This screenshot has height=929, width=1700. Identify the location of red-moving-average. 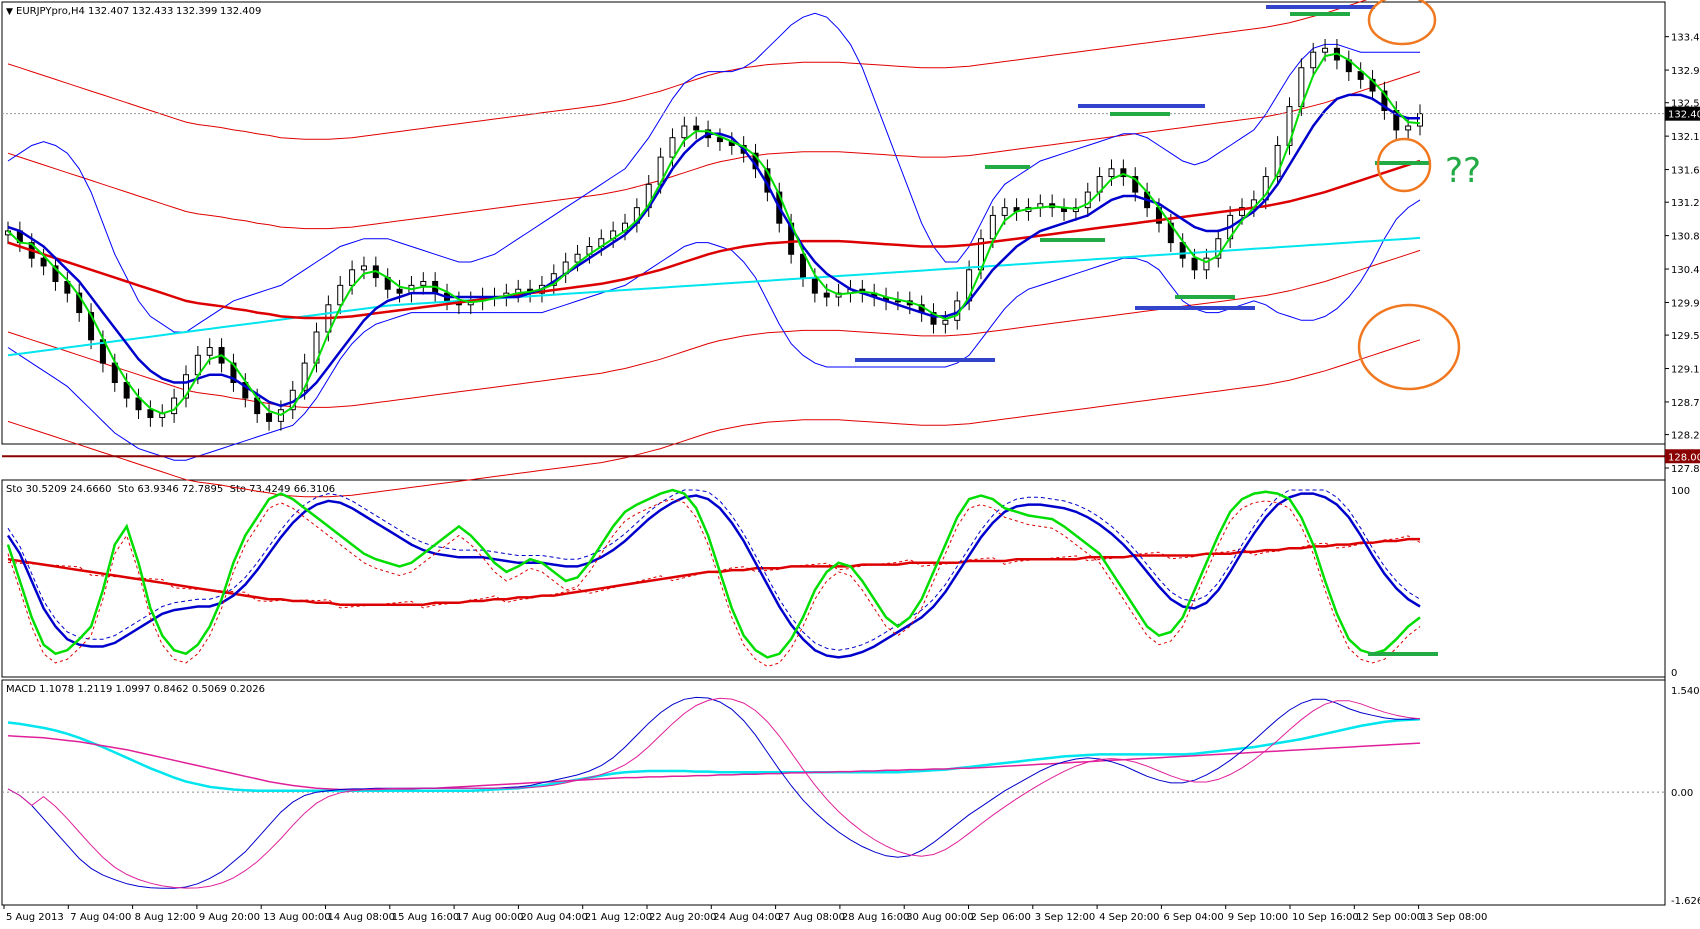
(714, 239).